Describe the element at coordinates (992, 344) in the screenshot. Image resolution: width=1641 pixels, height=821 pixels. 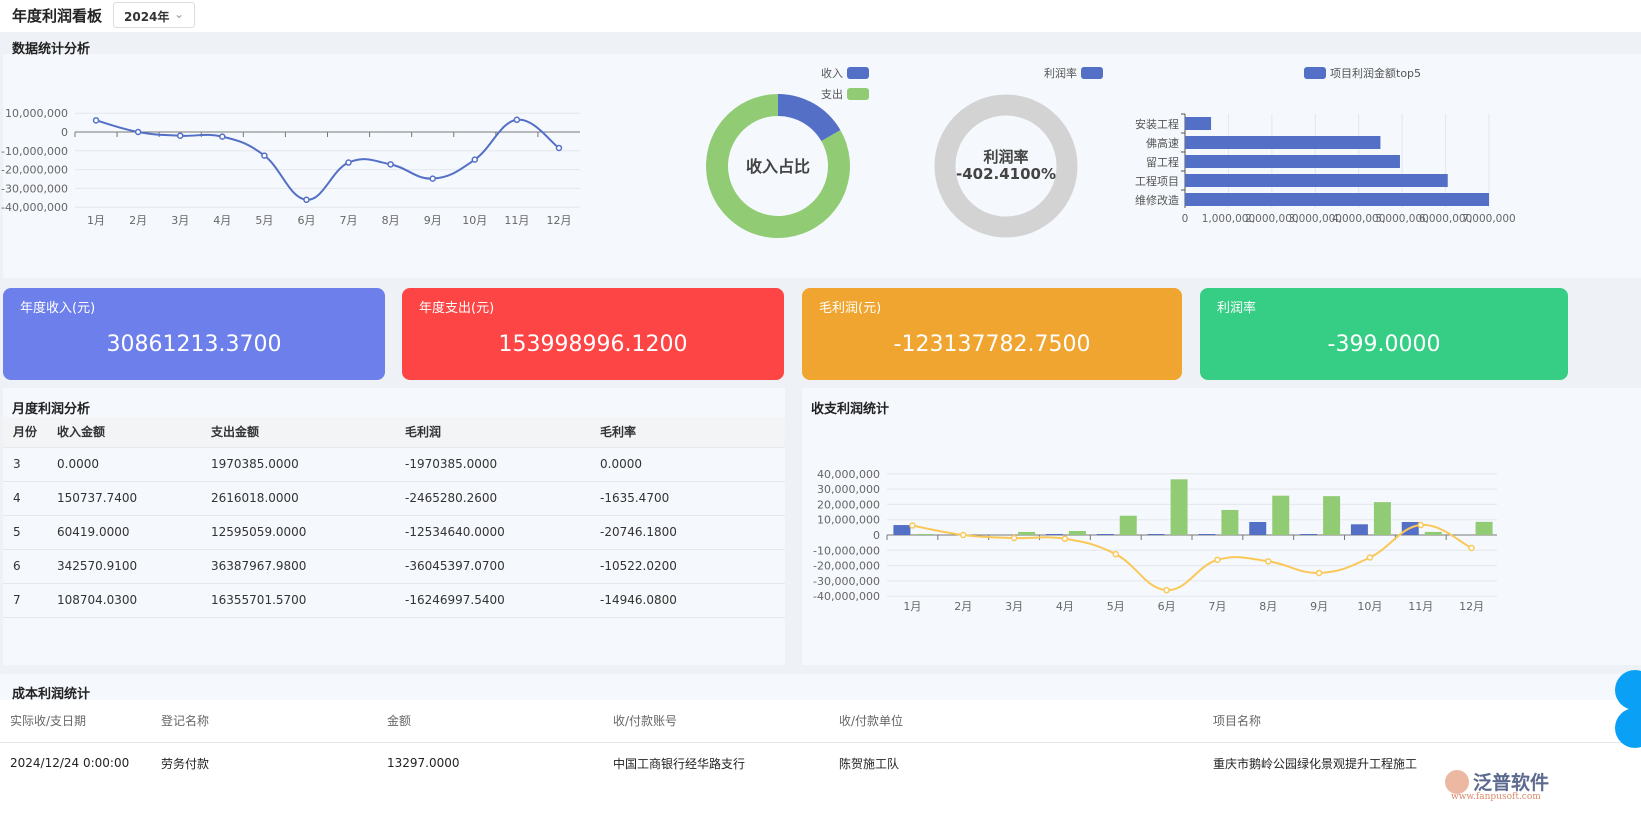
I see `kpi-card-value: -123137782.7500` at that location.